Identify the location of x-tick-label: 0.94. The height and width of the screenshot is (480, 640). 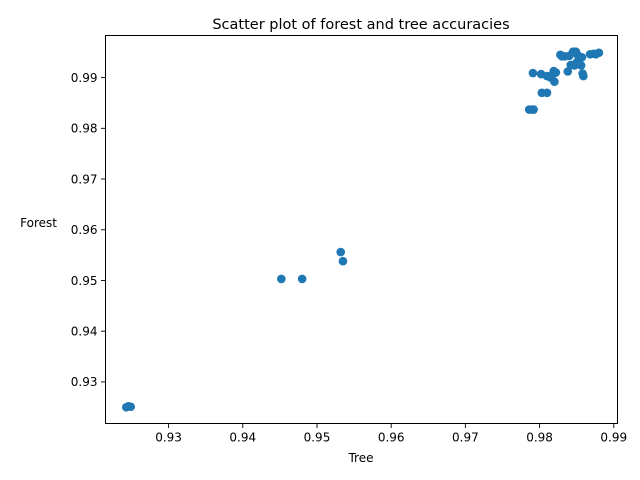
(242, 438).